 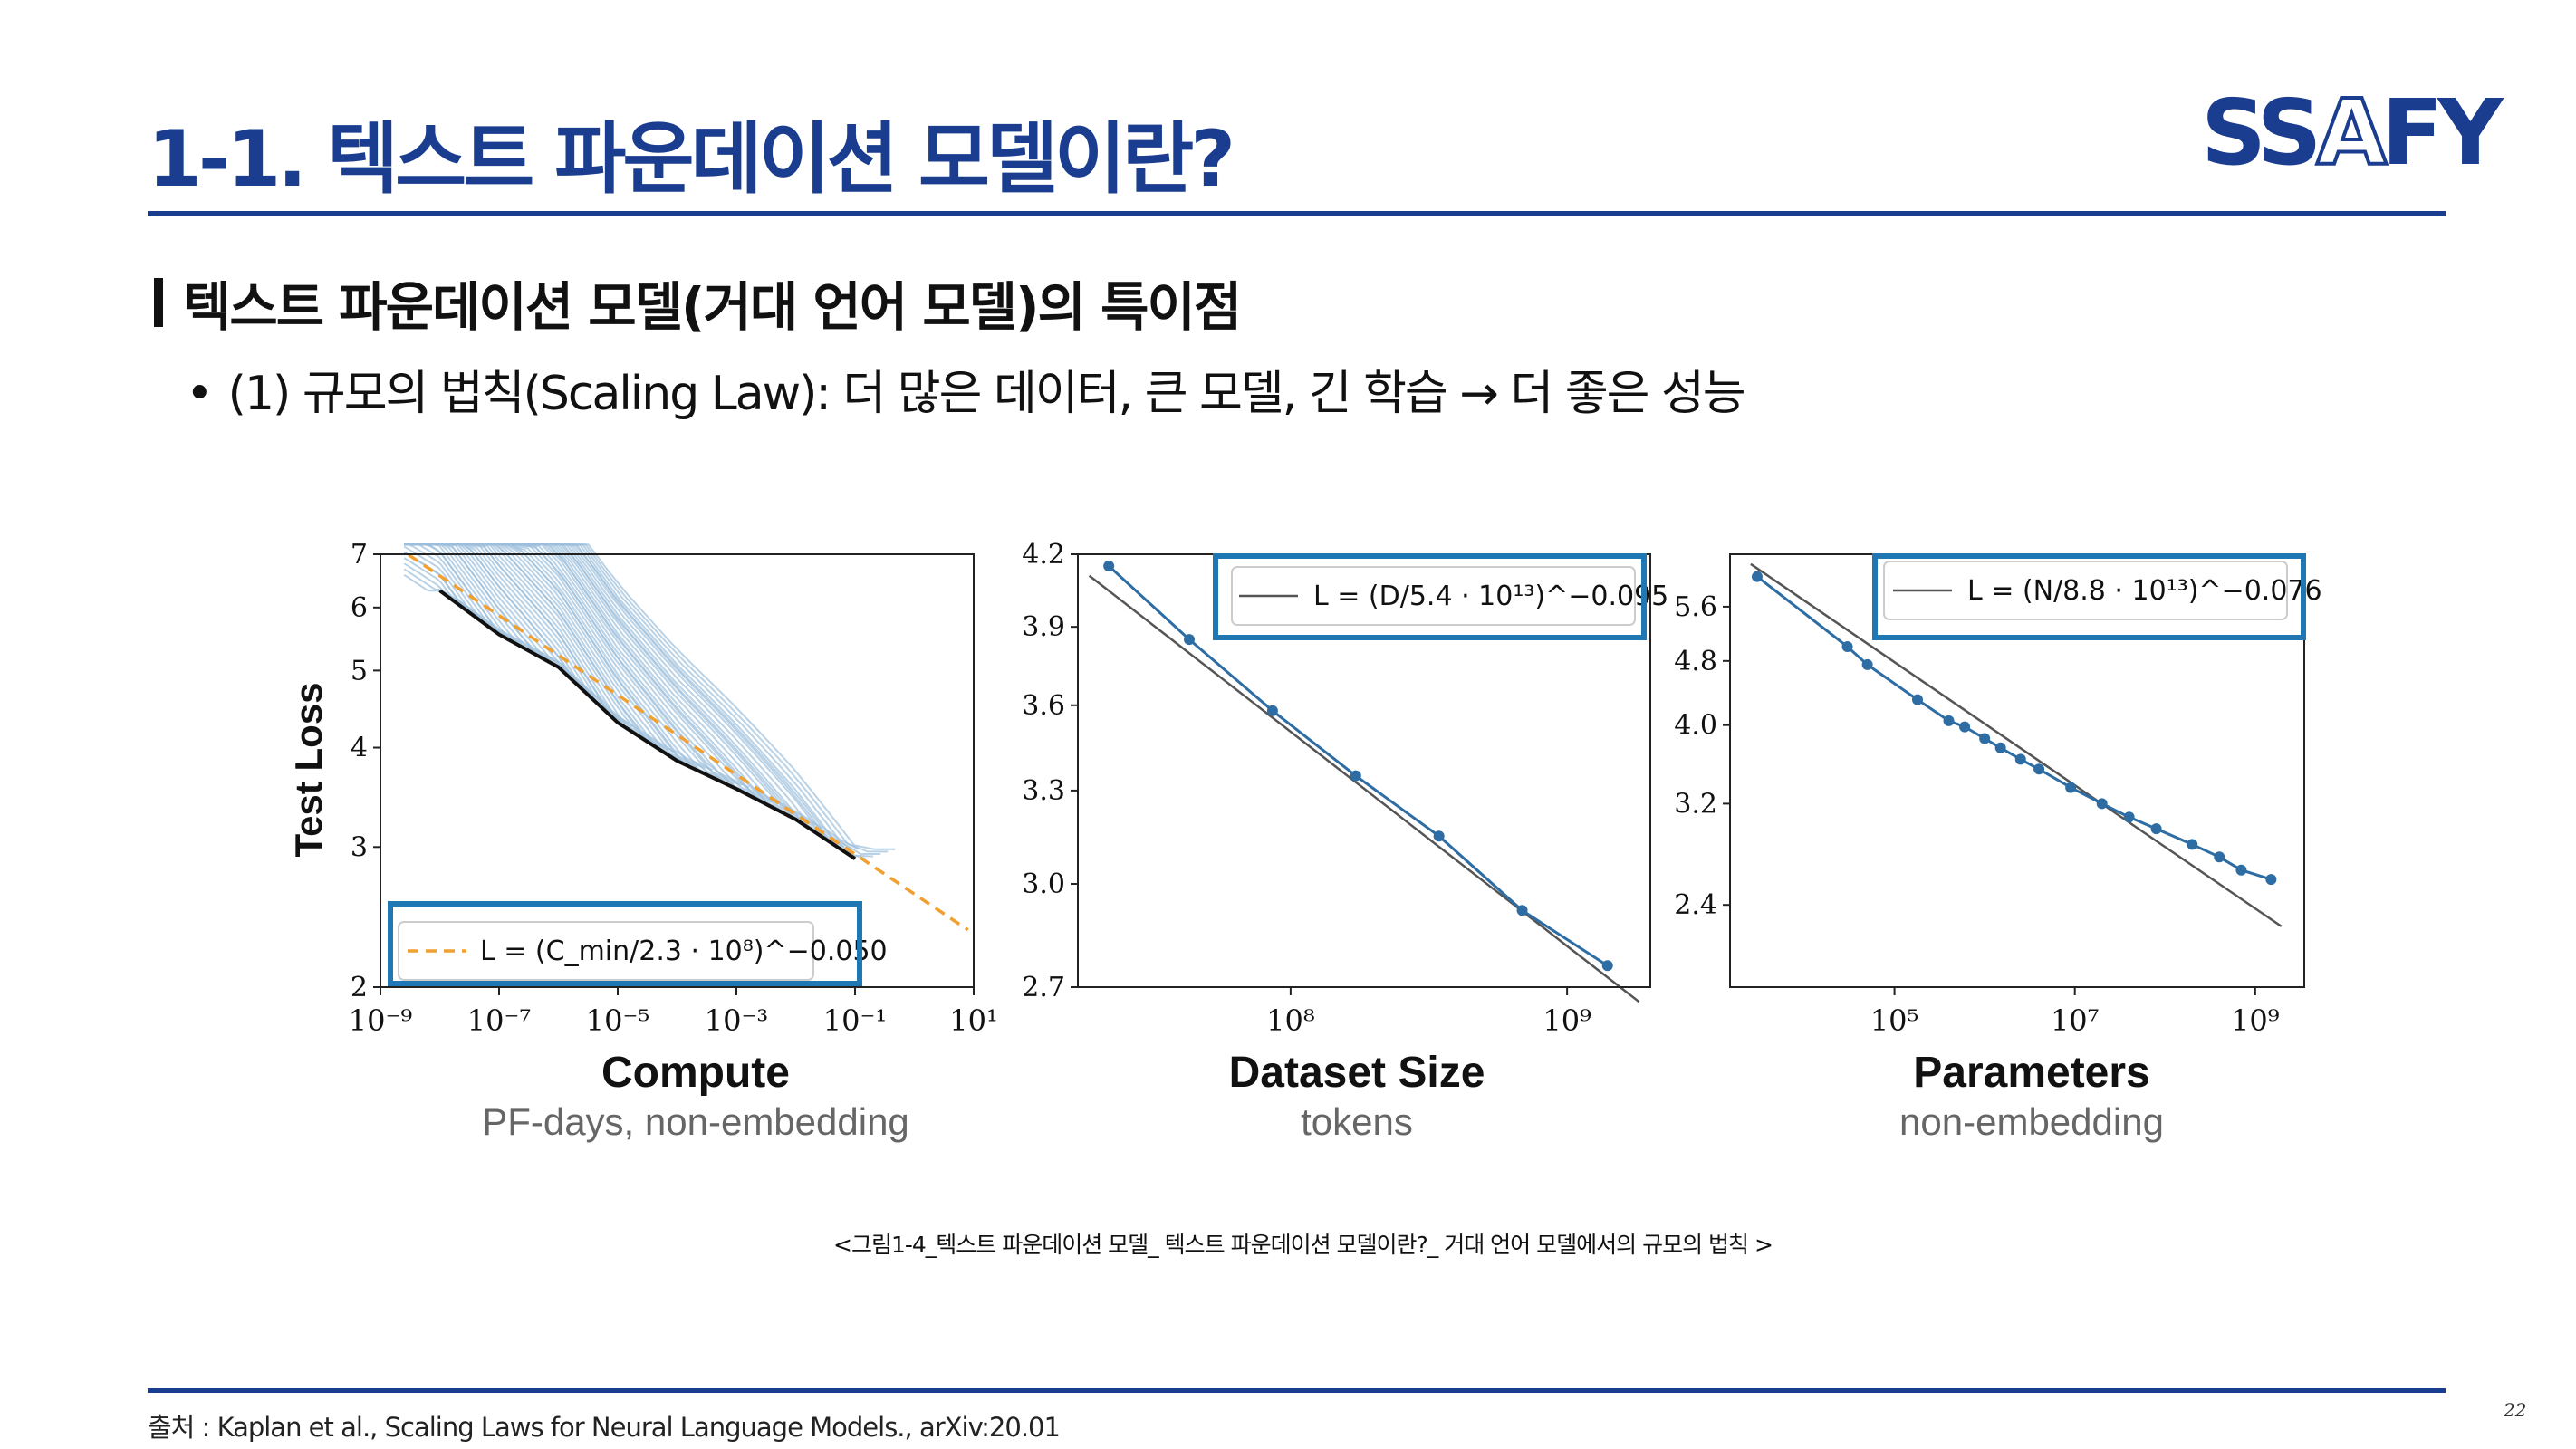 I want to click on parameters-x-axis-label: Parameters, so click(x=2031, y=1073).